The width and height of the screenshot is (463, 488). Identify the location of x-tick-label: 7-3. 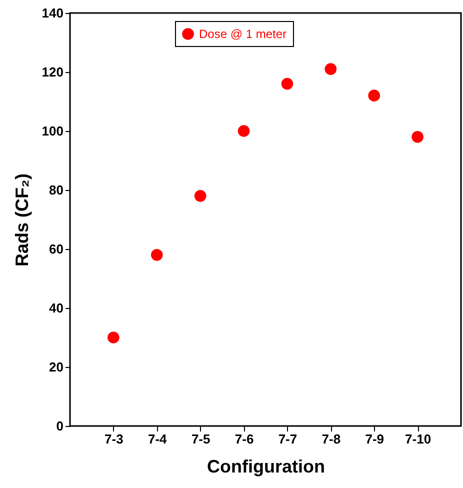
(114, 439).